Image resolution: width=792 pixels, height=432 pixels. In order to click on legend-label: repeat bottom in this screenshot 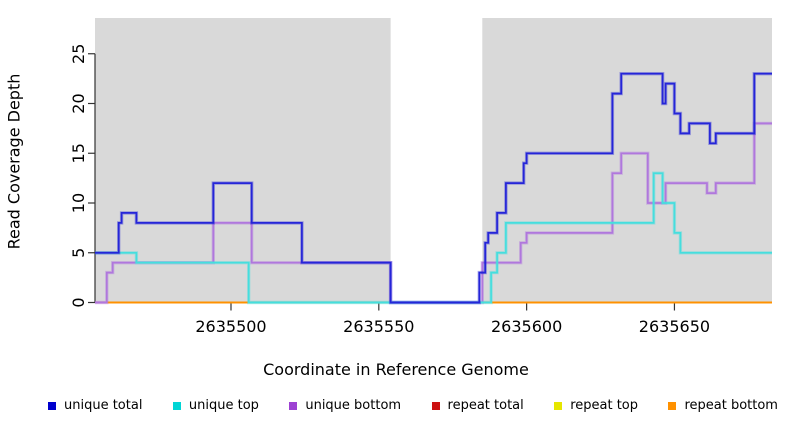, I will do `click(731, 405)`.